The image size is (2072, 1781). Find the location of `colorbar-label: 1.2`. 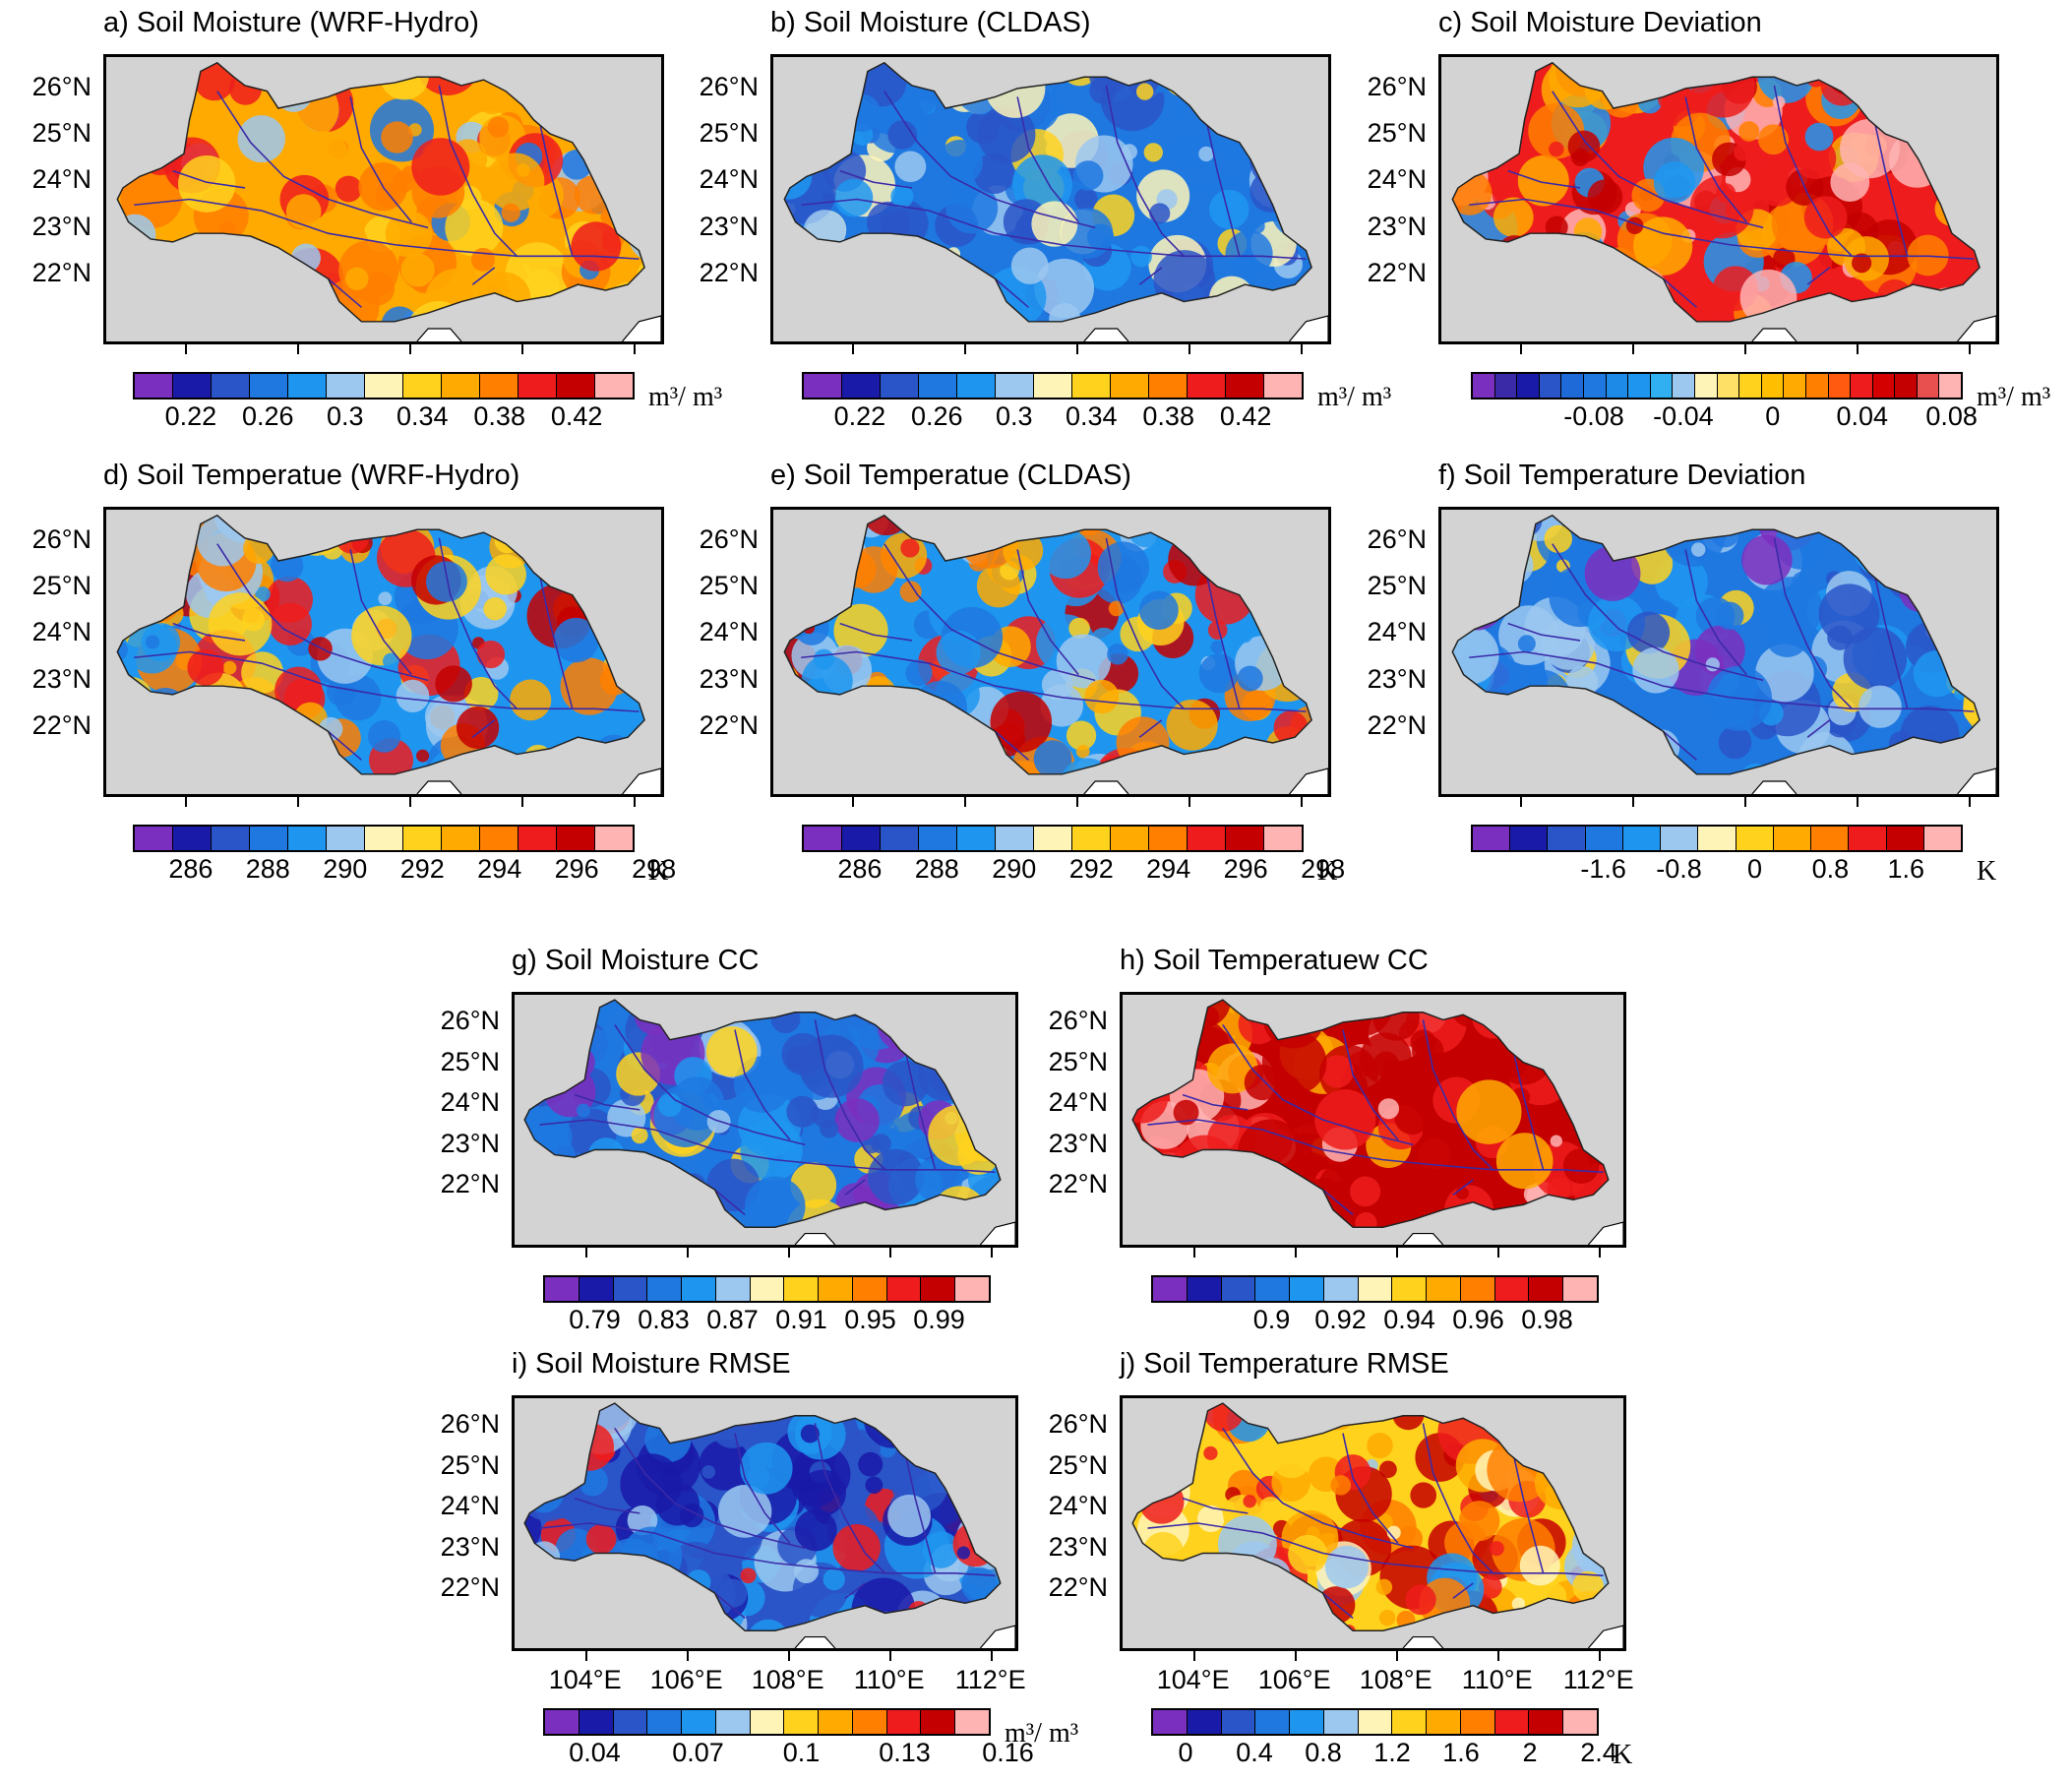

colorbar-label: 1.2 is located at coordinates (1392, 1752).